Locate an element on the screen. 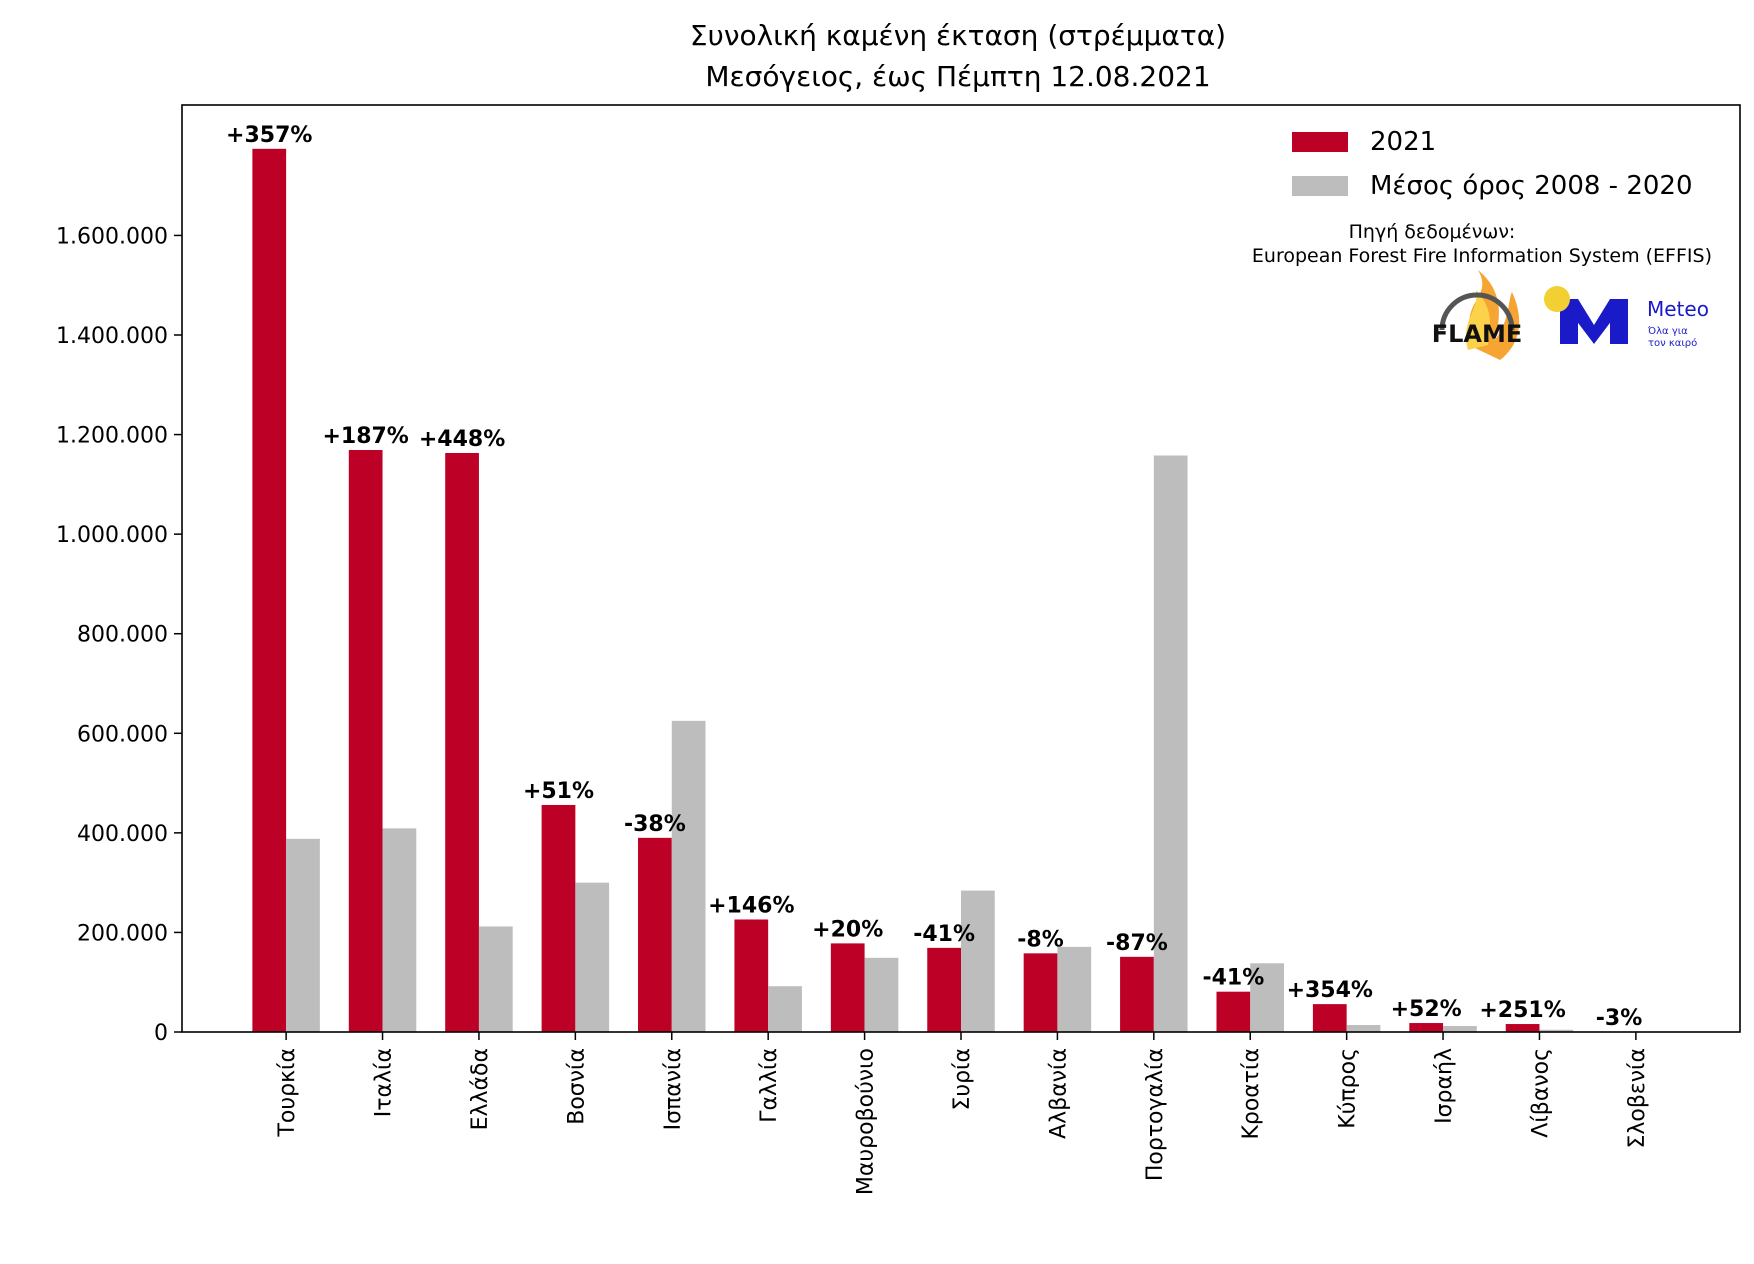 This screenshot has width=1754, height=1264. meteo-logo-tagline-2: τον καιρό is located at coordinates (1672, 343).